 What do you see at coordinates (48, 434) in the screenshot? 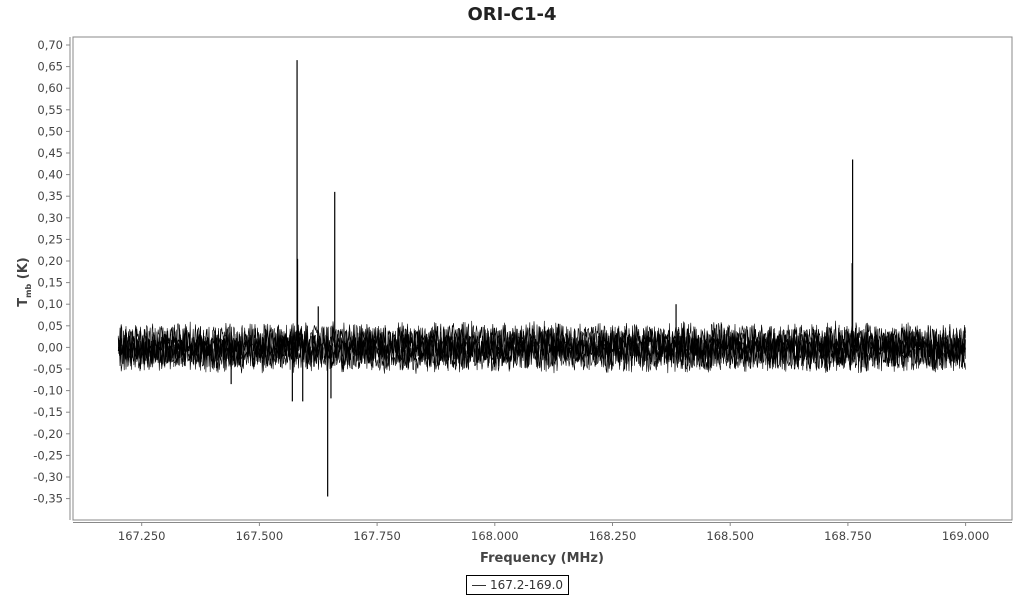
I see `y-tick-label: -0,20` at bounding box center [48, 434].